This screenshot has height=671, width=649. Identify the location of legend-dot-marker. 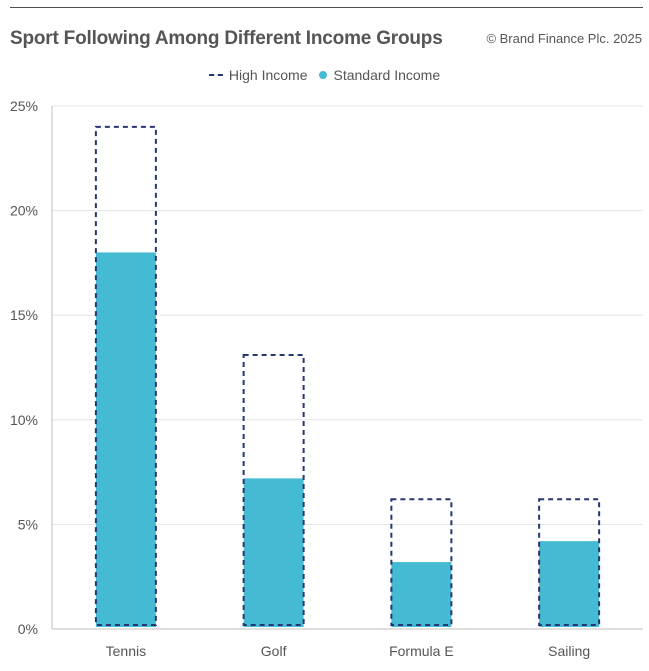
(323, 75).